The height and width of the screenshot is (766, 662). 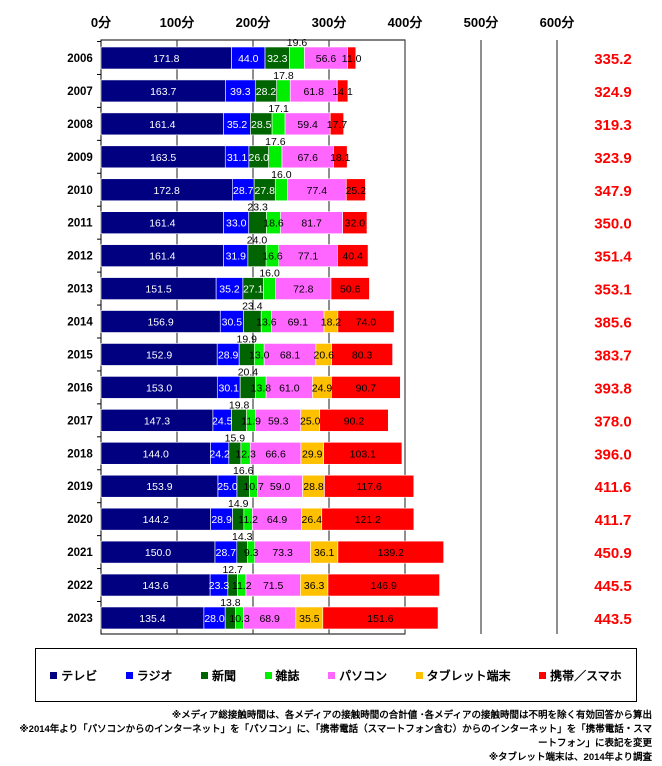 What do you see at coordinates (277, 59) in the screenshot?
I see `data-label: 32.3` at bounding box center [277, 59].